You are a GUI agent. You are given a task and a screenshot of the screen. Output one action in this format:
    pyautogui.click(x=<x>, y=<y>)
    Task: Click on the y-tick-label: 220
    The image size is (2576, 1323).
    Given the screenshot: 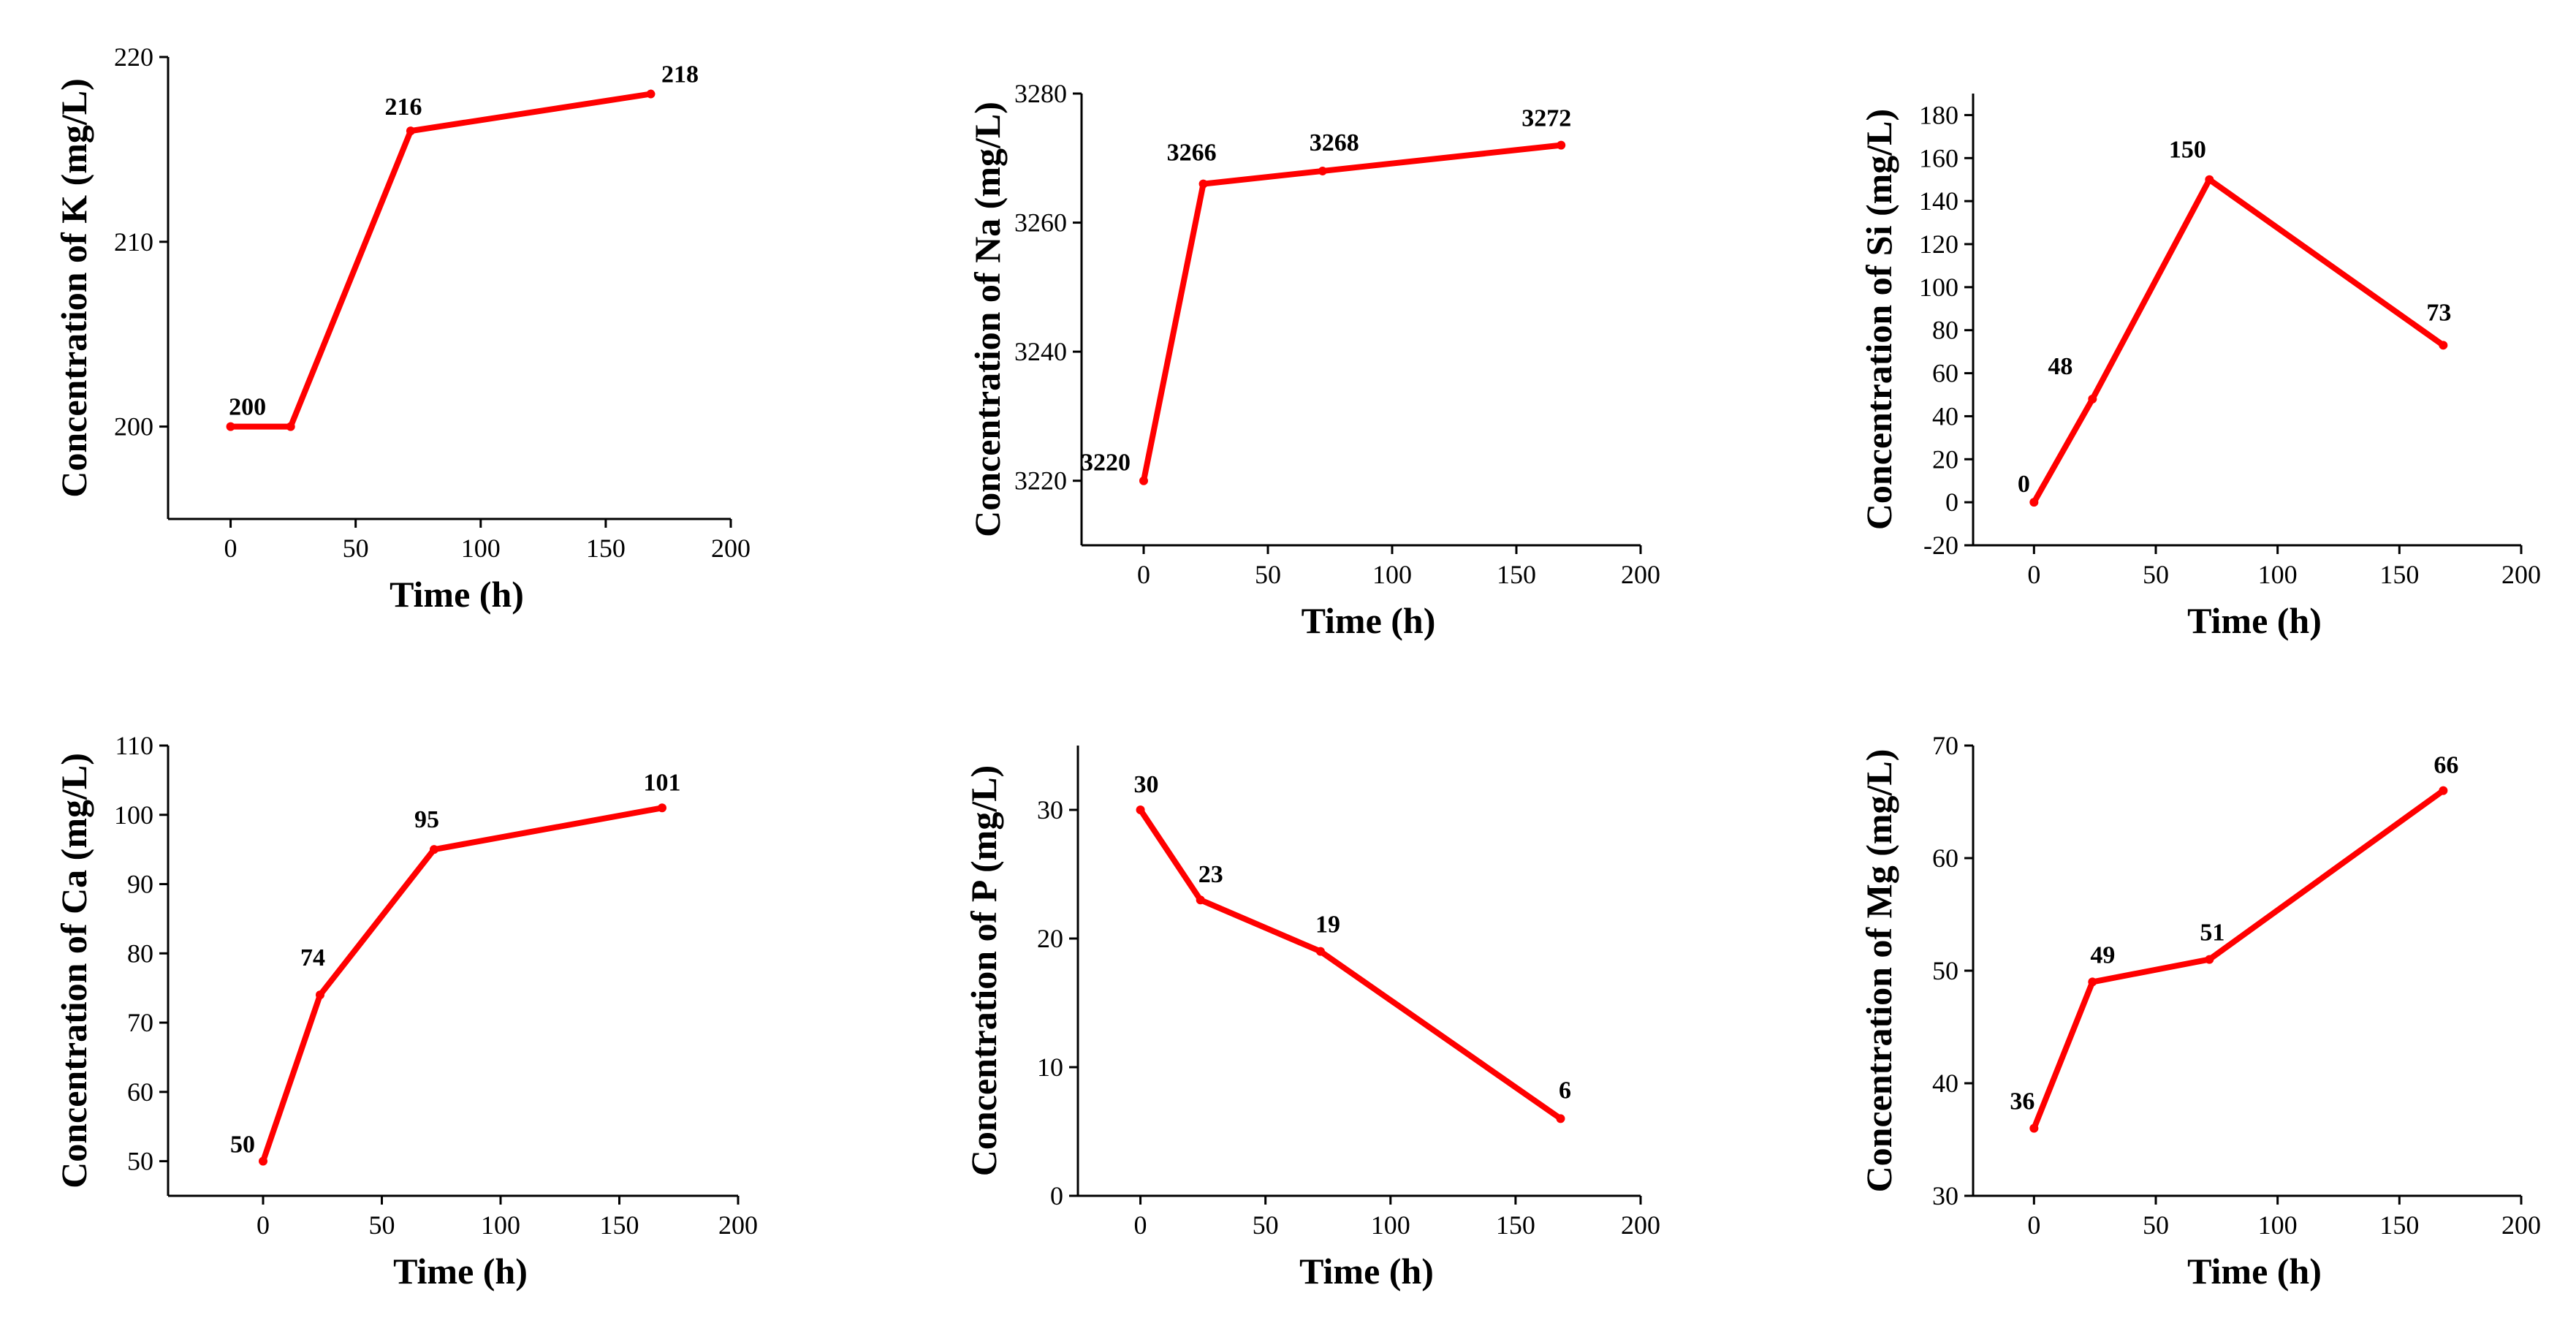 What is the action you would take?
    pyautogui.click(x=133, y=57)
    